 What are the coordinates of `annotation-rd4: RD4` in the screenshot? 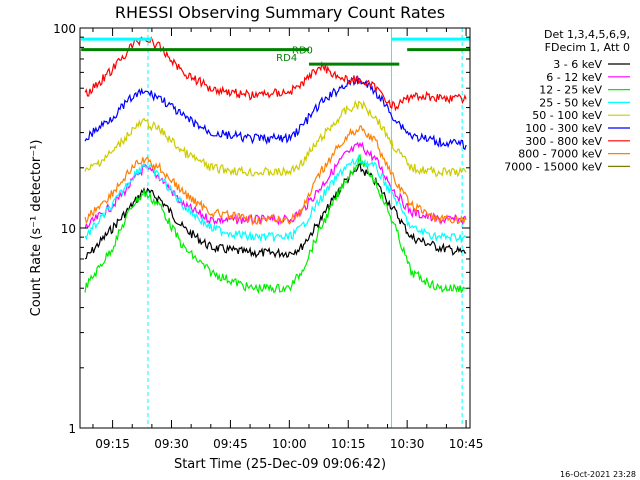 It's located at (286, 58).